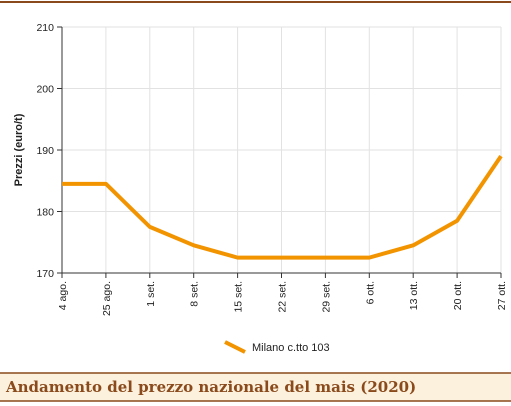 The image size is (511, 406). Describe the element at coordinates (291, 348) in the screenshot. I see `legend-label: Milano c.tto 103` at that location.